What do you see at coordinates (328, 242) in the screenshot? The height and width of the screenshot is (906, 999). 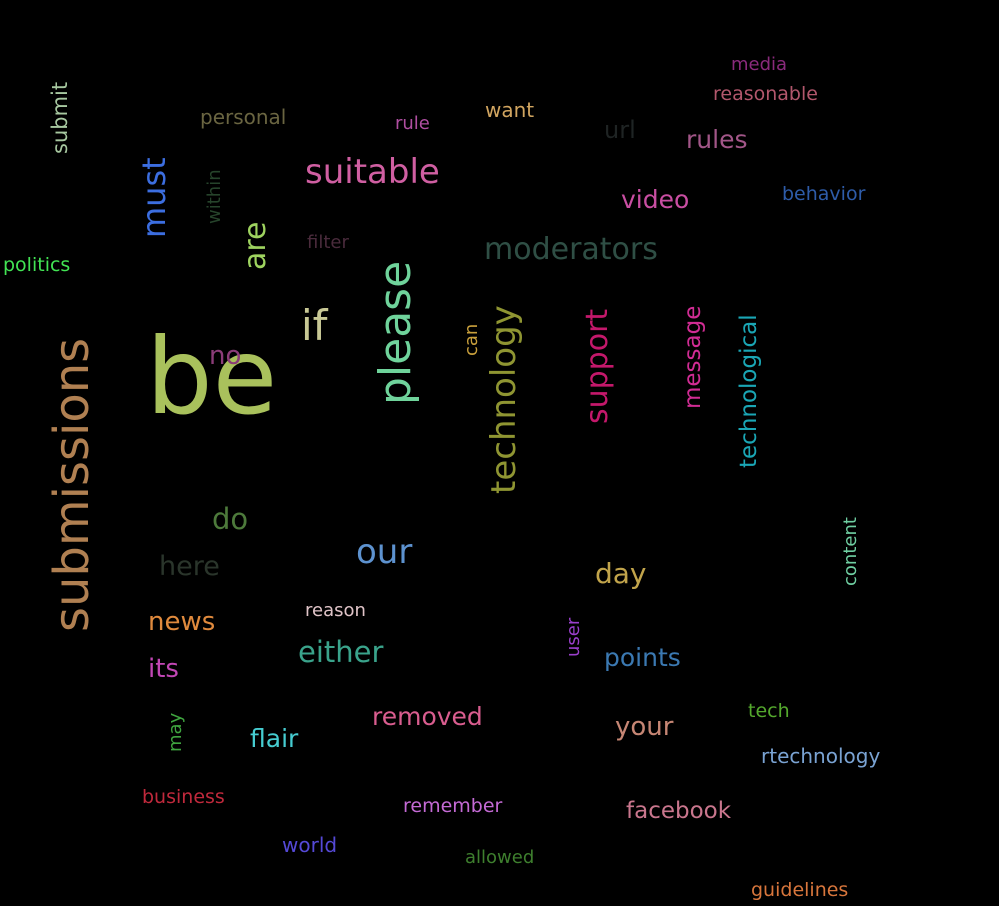 I see `word-filter: filter` at bounding box center [328, 242].